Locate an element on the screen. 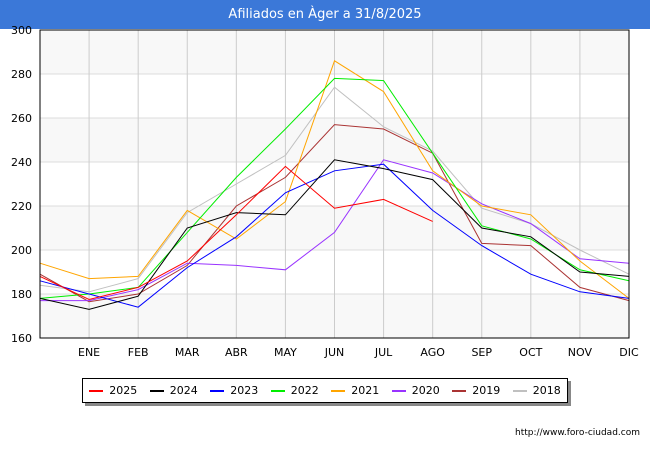 The image size is (650, 450). x-tick-label: ENE is located at coordinates (89, 352).